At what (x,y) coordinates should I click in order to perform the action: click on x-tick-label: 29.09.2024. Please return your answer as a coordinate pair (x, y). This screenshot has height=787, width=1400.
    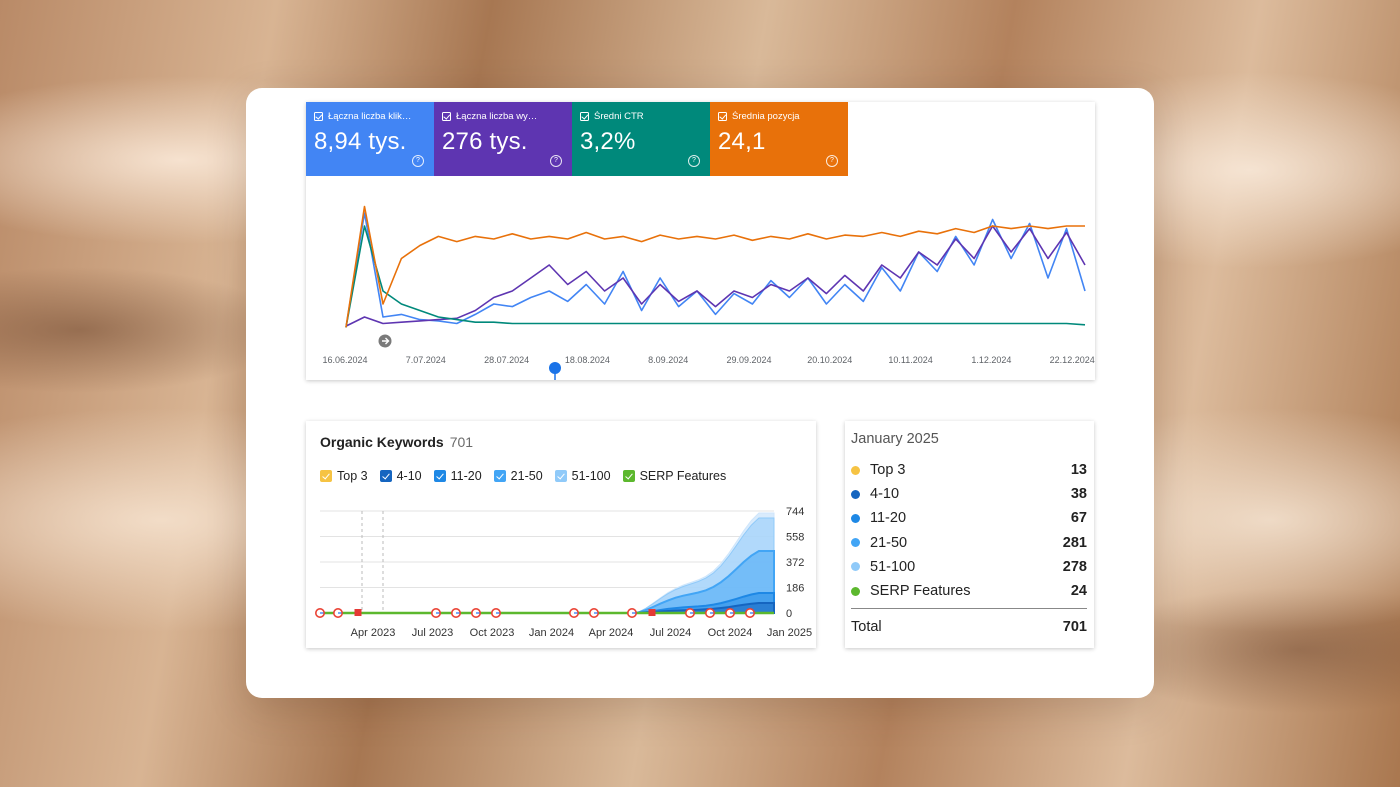
    Looking at the image, I should click on (748, 360).